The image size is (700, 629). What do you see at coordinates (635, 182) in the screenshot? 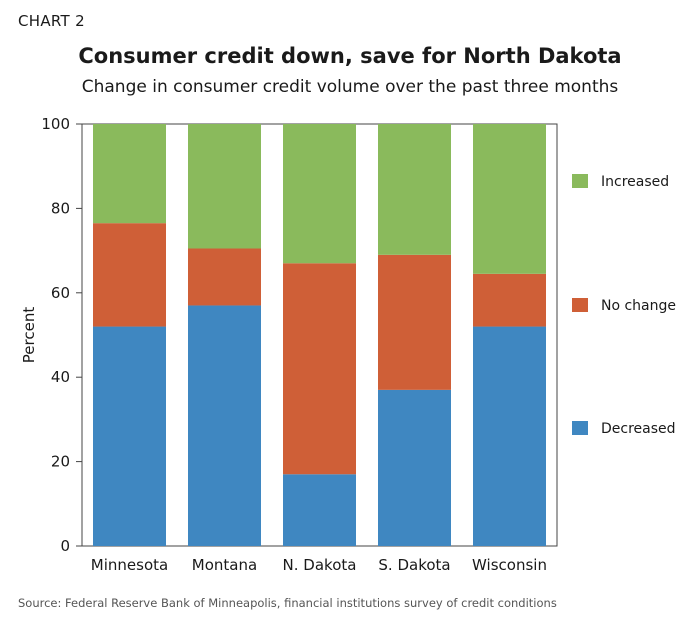
I see `legend-label: Increased` at bounding box center [635, 182].